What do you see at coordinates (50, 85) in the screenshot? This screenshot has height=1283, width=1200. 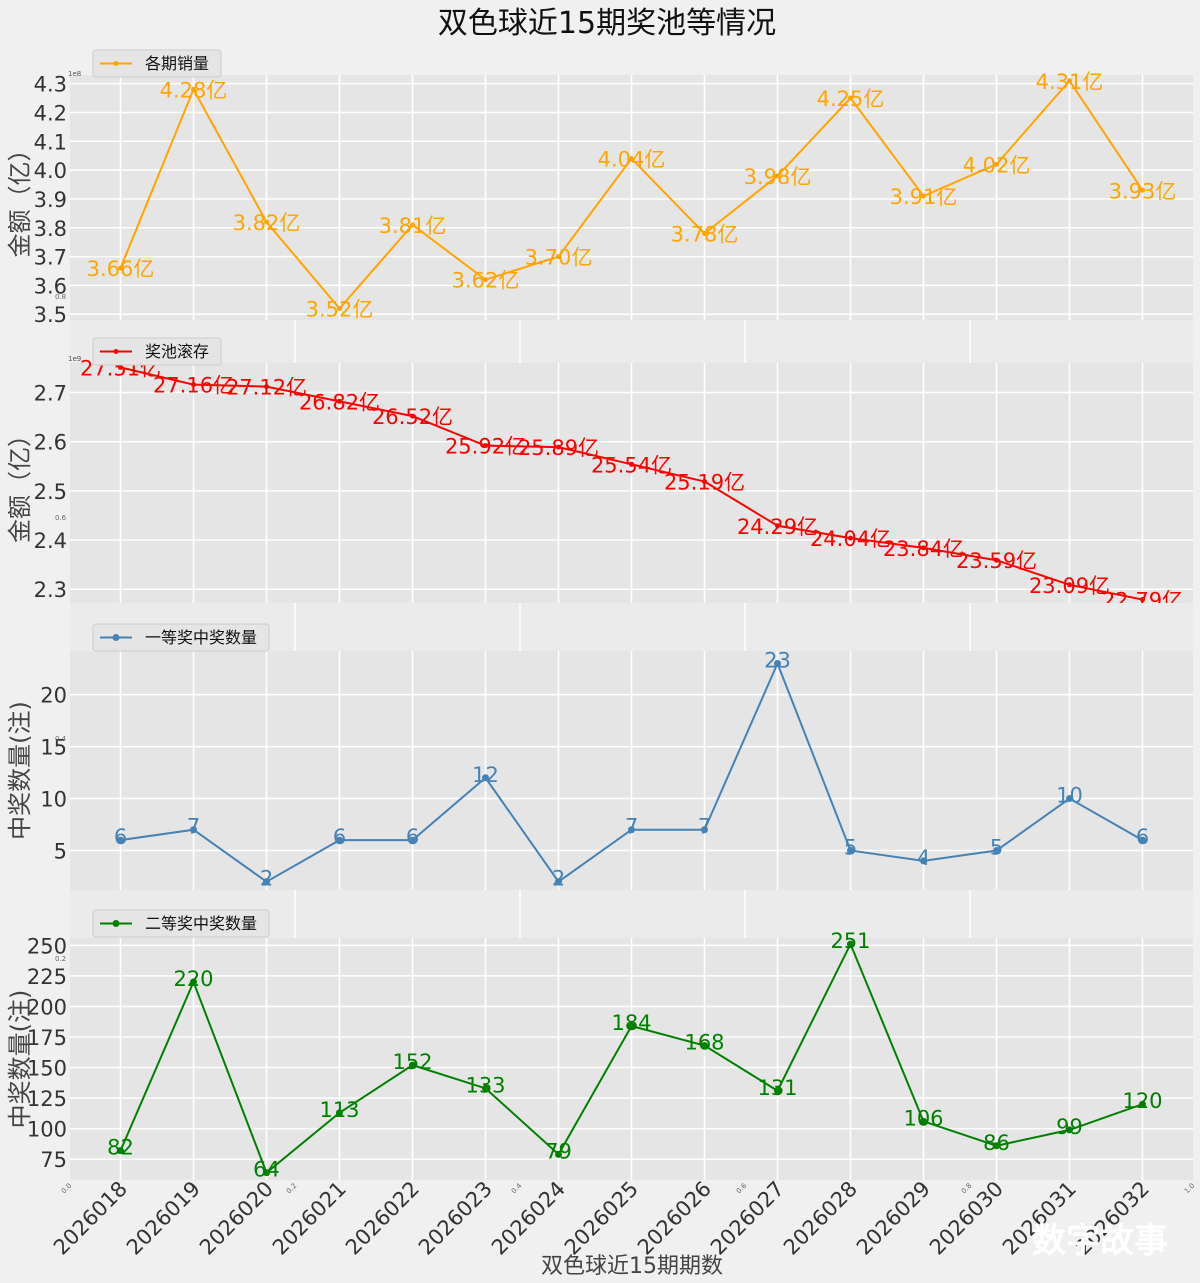 I see `y-tick-label: 4.3` at bounding box center [50, 85].